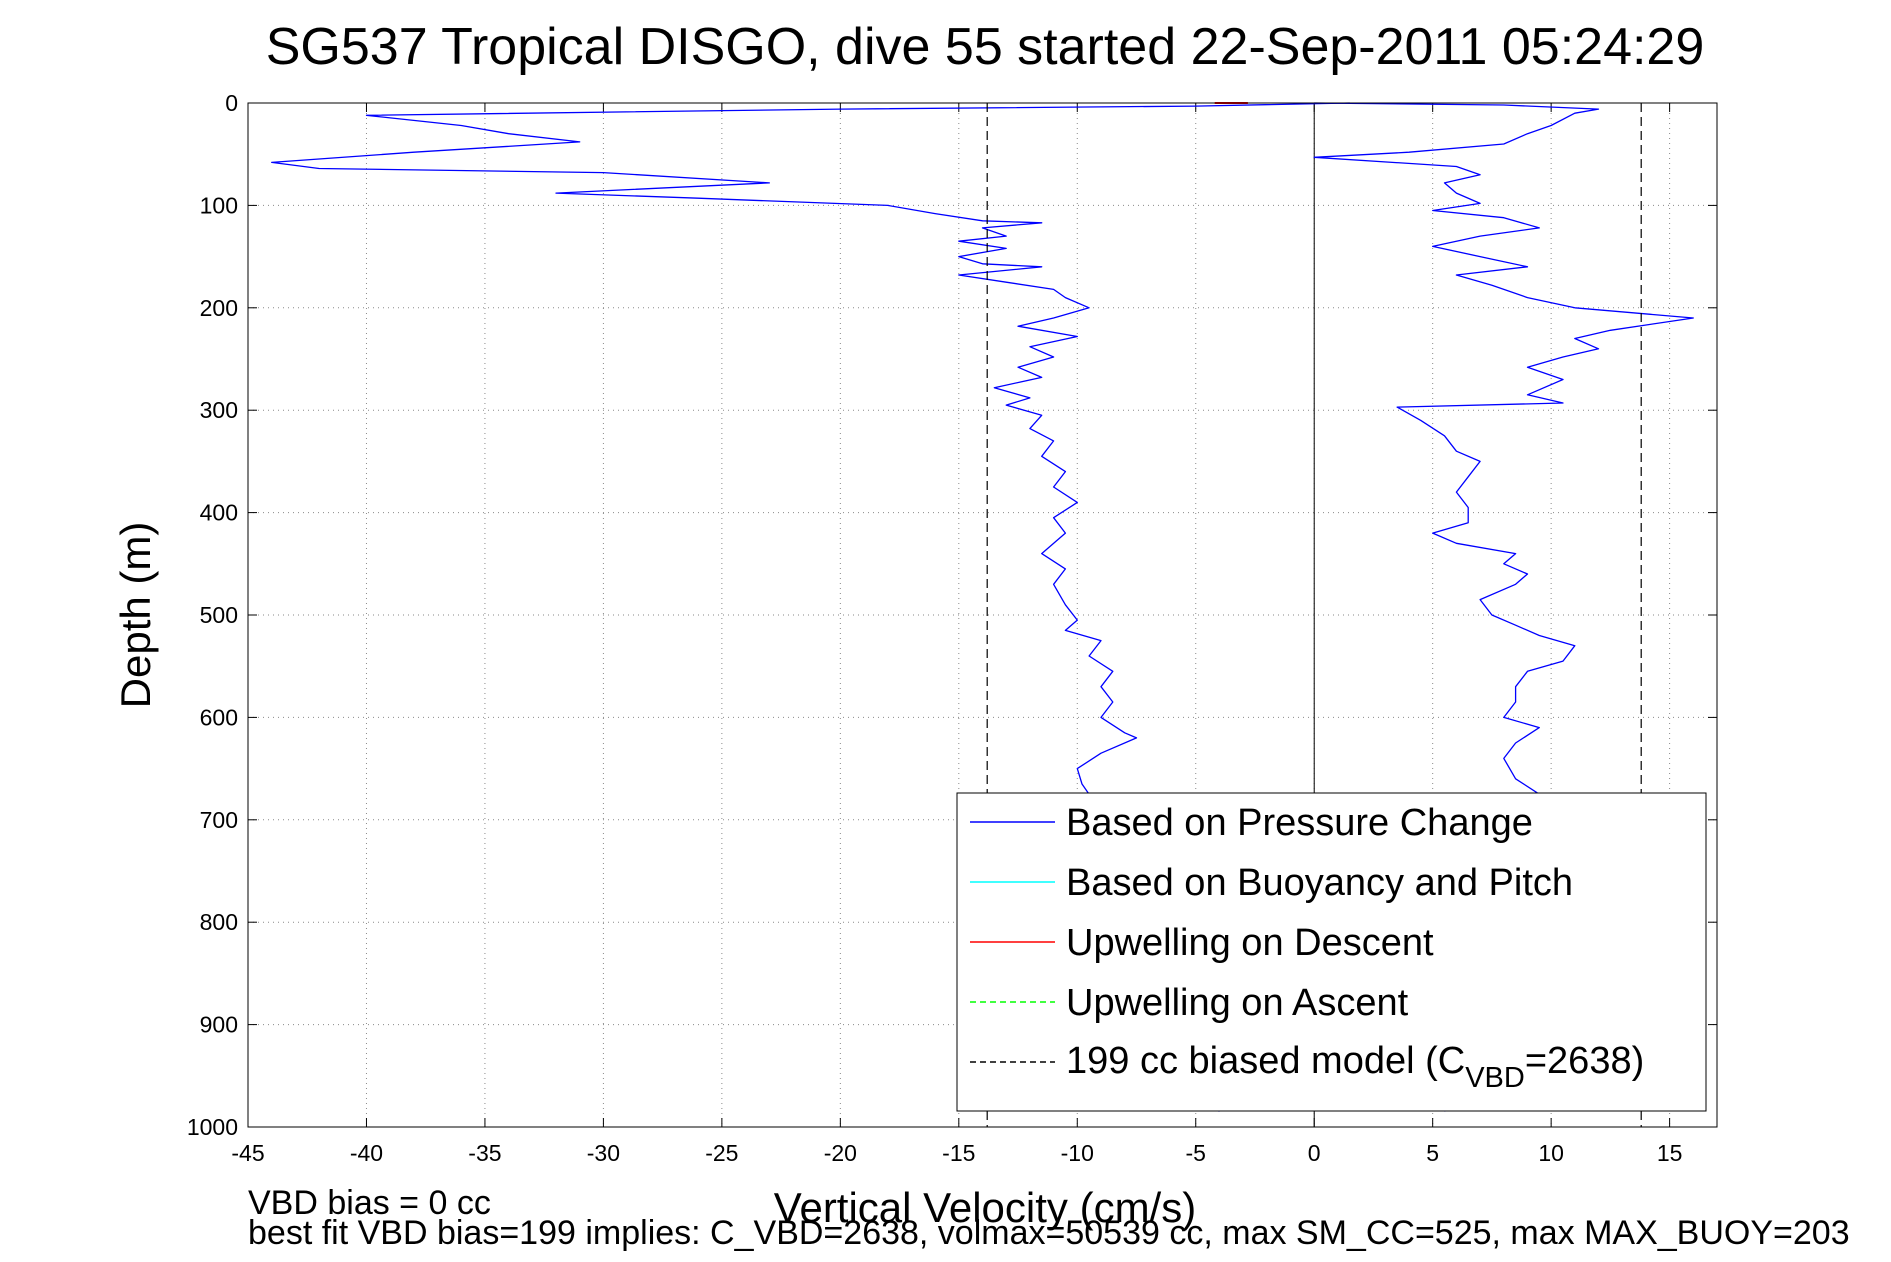 The width and height of the screenshot is (1891, 1262). Describe the element at coordinates (484, 1153) in the screenshot. I see `x-tick-label: -35` at that location.